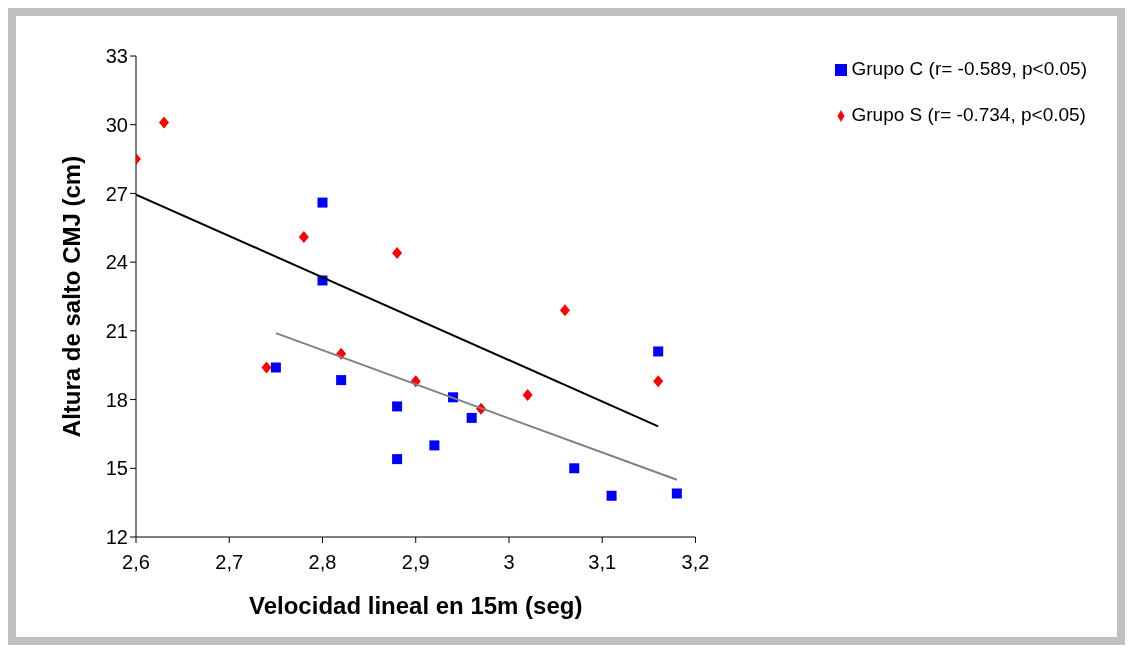  I want to click on y-tick-label: 21, so click(116, 330).